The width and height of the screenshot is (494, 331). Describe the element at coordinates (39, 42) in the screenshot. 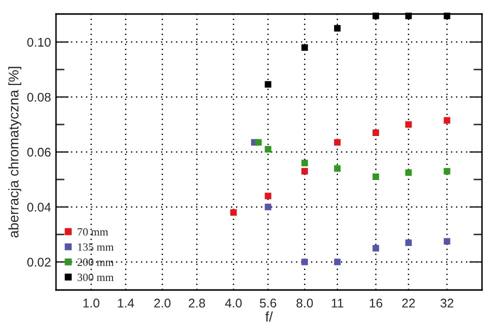

I see `y-tick-label: 0.10` at that location.